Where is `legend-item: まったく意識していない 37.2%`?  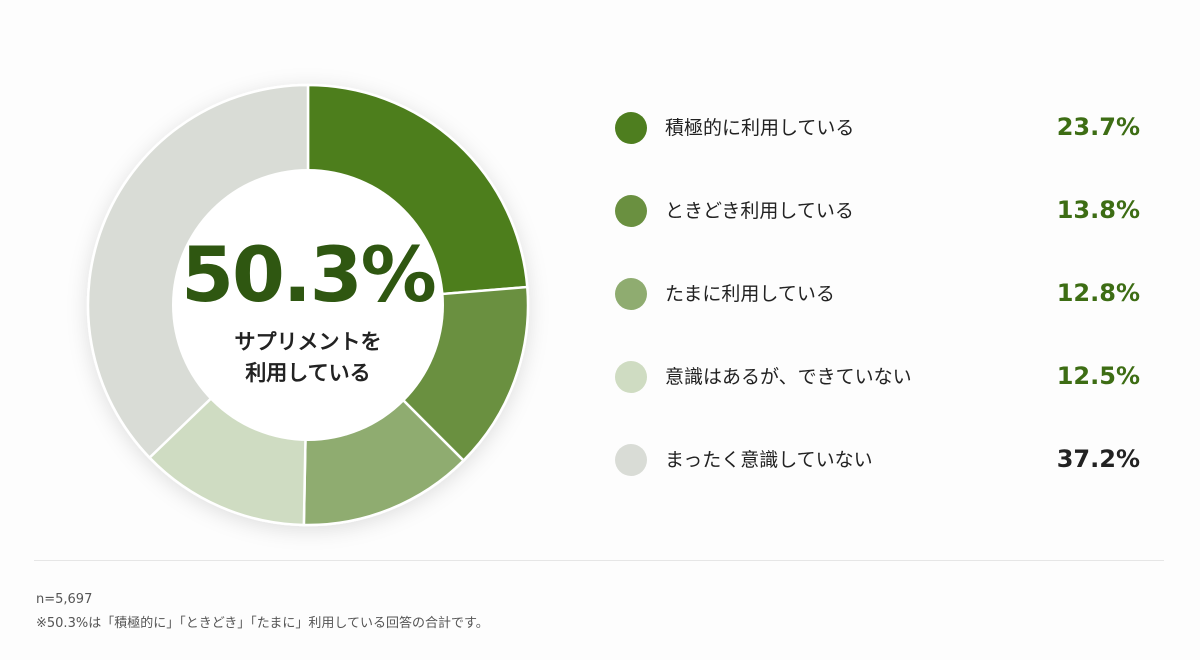 legend-item: まったく意識していない 37.2% is located at coordinates (885, 476).